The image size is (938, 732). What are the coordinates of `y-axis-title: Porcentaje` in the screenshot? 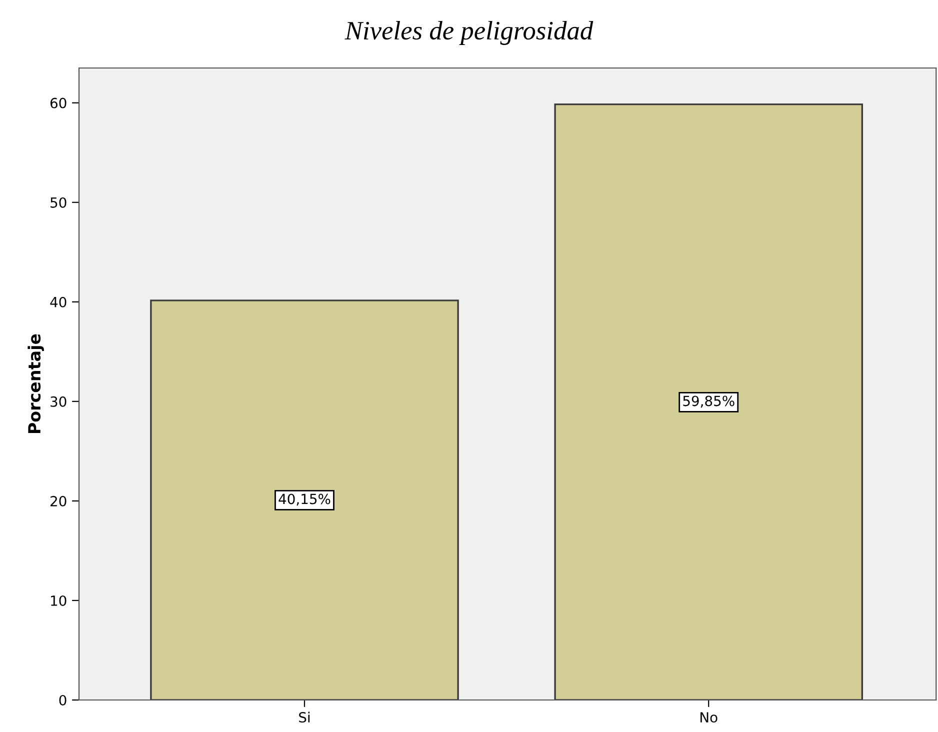 It's located at (36, 384).